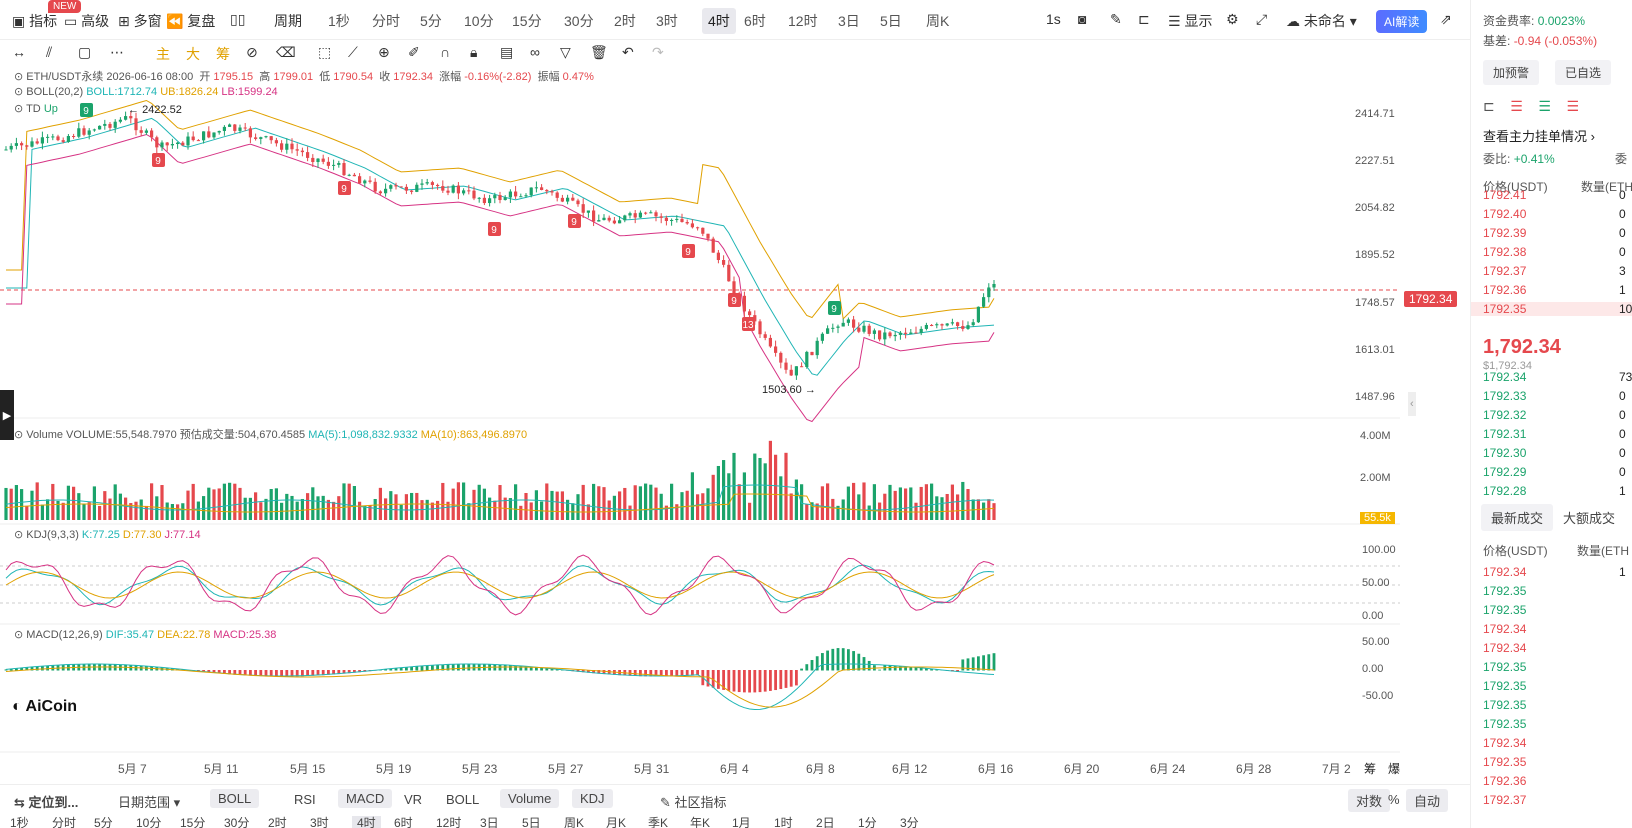 Image resolution: width=1632 pixels, height=828 pixels. Describe the element at coordinates (366, 822) in the screenshot. I see `bottom-timeframe-8: 4时` at that location.